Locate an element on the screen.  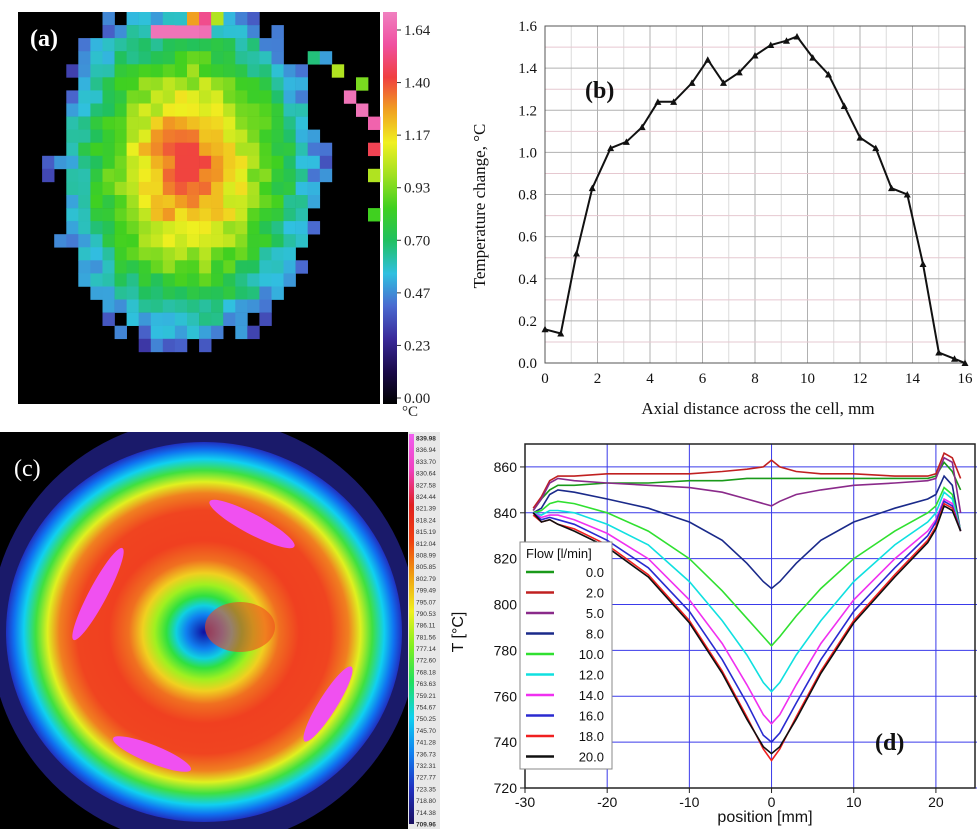
colorbar-c-tick-label: 772.60 is located at coordinates (426, 661).